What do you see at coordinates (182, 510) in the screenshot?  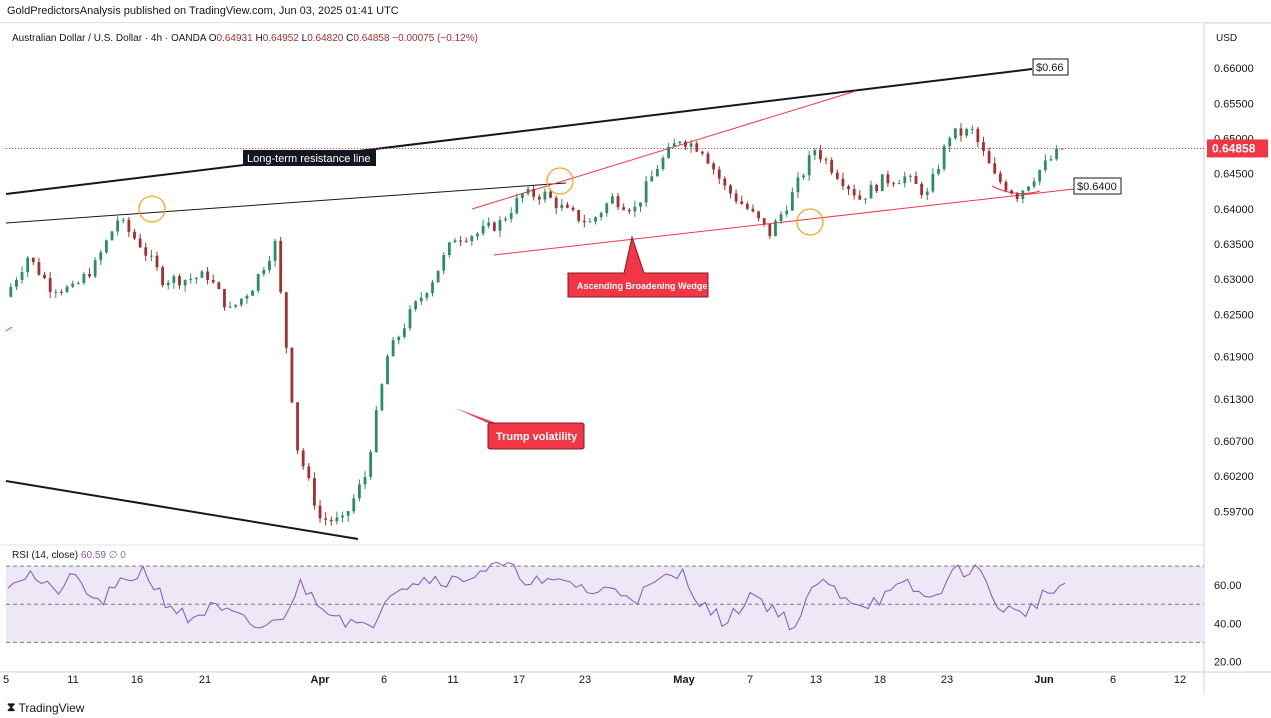 I see `lower-trend-line` at bounding box center [182, 510].